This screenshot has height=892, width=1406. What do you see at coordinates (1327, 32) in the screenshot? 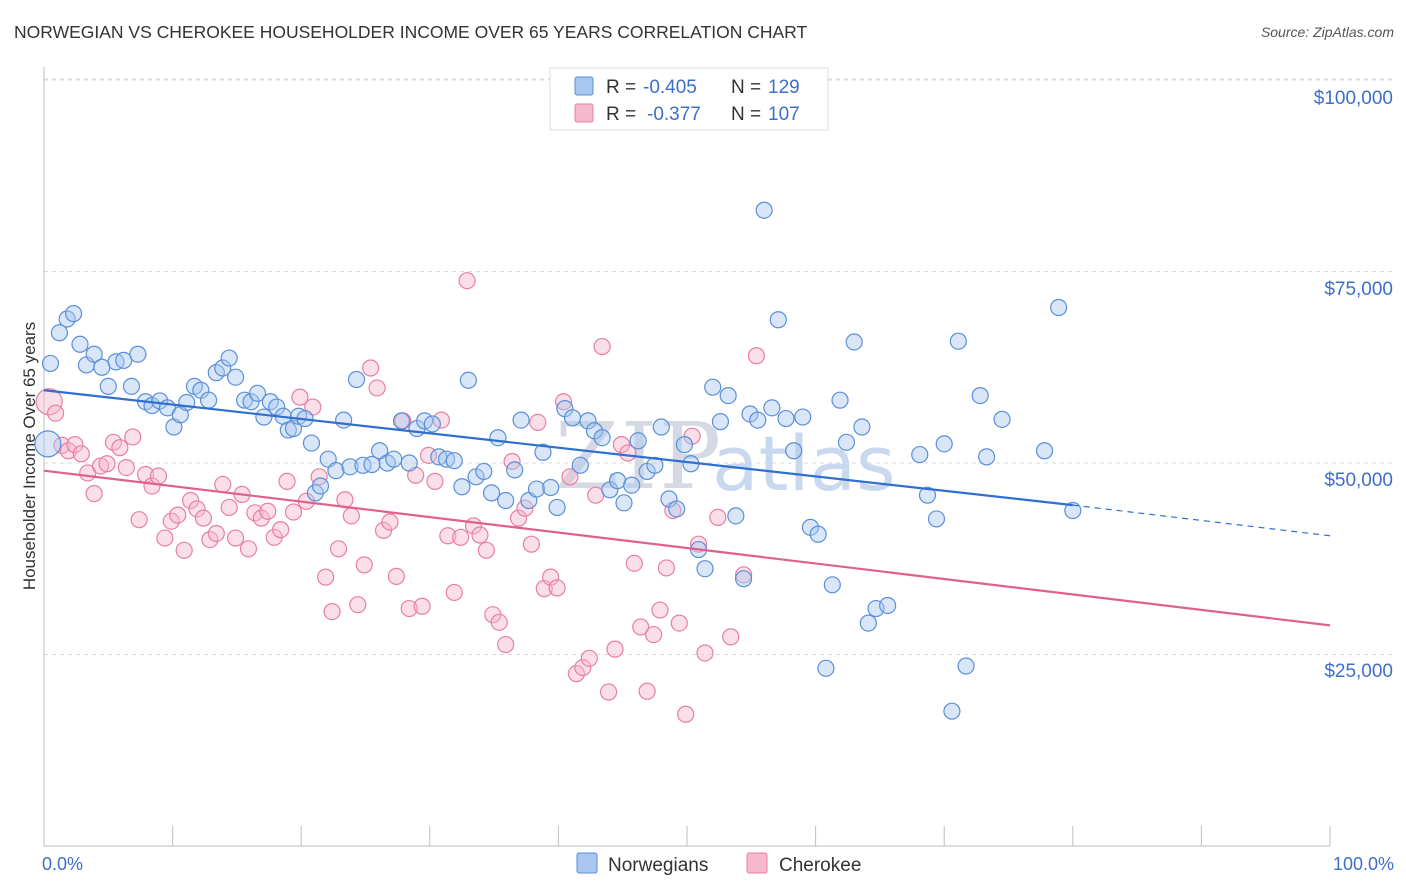
I see `source-label: Source: ZipAtlas.com` at bounding box center [1327, 32].